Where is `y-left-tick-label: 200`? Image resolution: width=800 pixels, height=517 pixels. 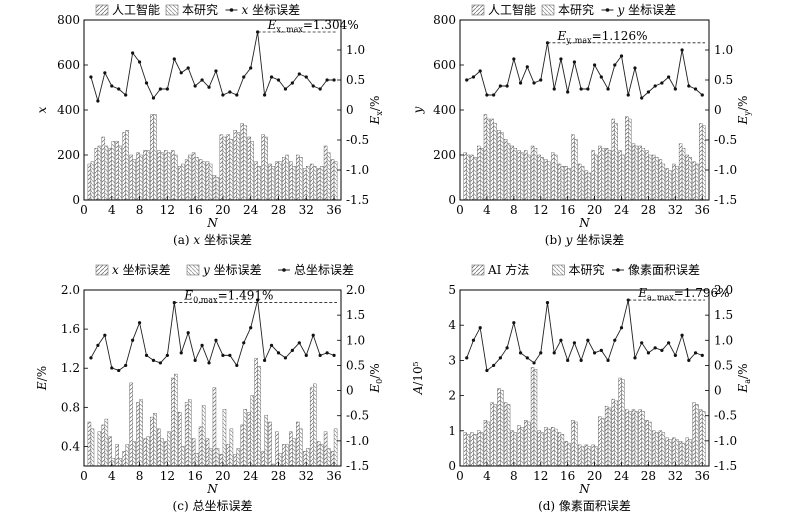
y-left-tick-label: 200 is located at coordinates (68, 155).